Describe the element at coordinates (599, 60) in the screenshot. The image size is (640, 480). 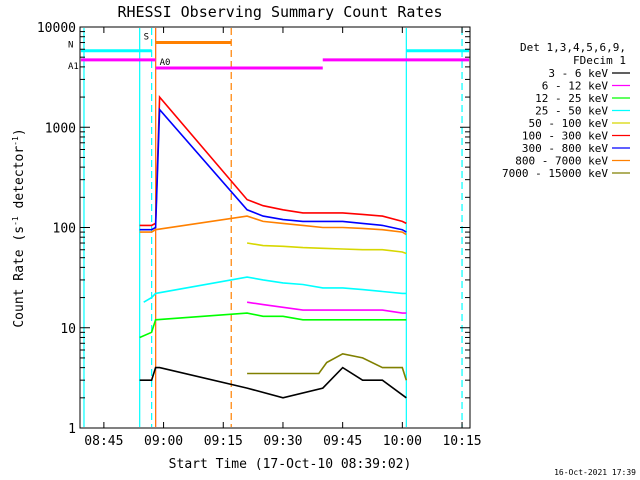
I see `legend-header-1: FDecim 1` at that location.